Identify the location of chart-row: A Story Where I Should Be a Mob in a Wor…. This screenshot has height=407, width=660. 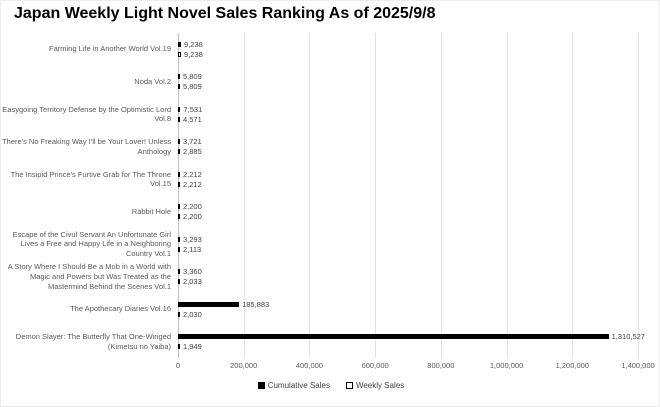
(330, 277).